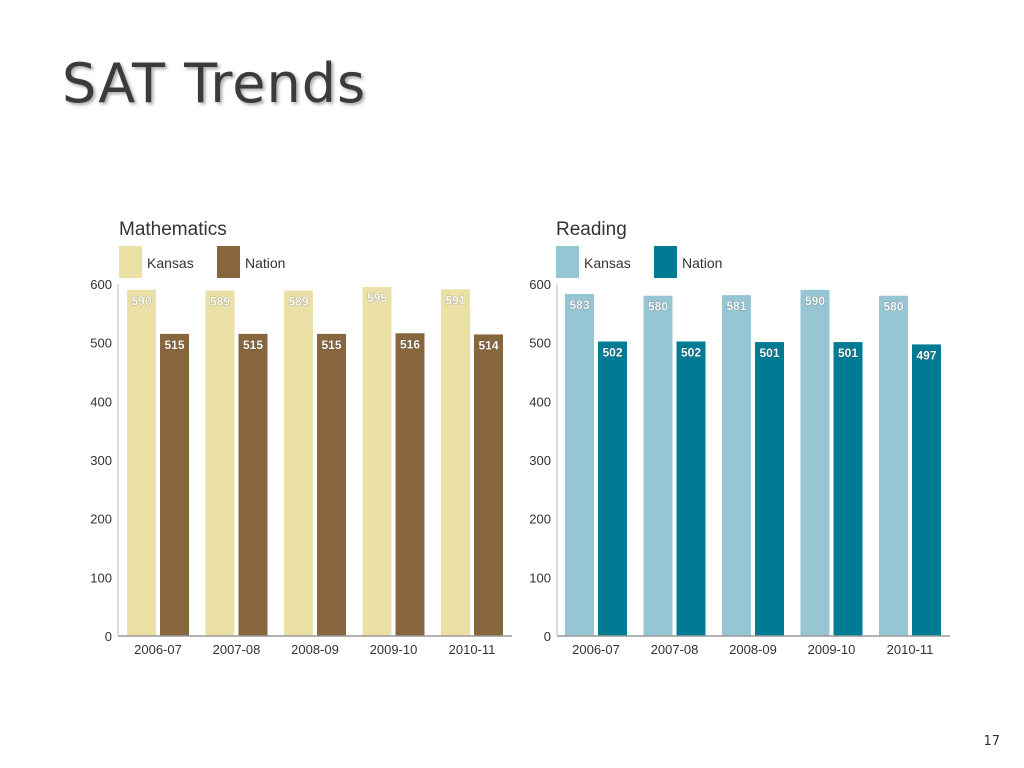 This screenshot has height=768, width=1024. What do you see at coordinates (265, 263) in the screenshot?
I see `math-legend-label-nation: Nation` at bounding box center [265, 263].